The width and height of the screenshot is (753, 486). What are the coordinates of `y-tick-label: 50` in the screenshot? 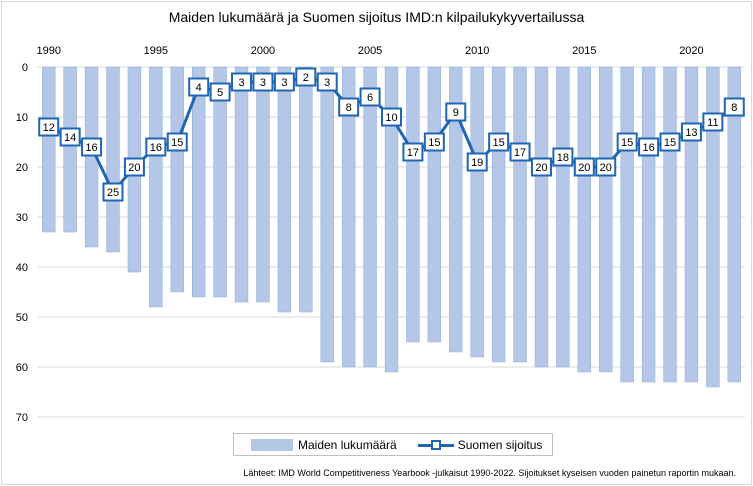 It's located at (22, 318).